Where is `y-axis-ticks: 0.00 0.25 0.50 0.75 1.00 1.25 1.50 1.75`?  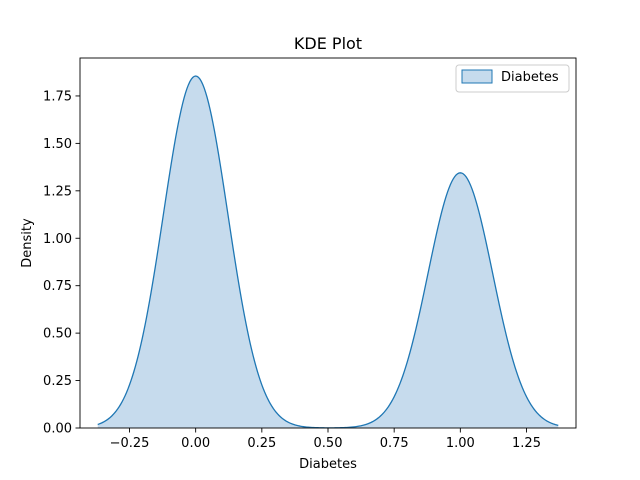 y-axis-ticks: 0.00 0.25 0.50 0.75 1.00 1.25 1.50 1.75 is located at coordinates (61, 263).